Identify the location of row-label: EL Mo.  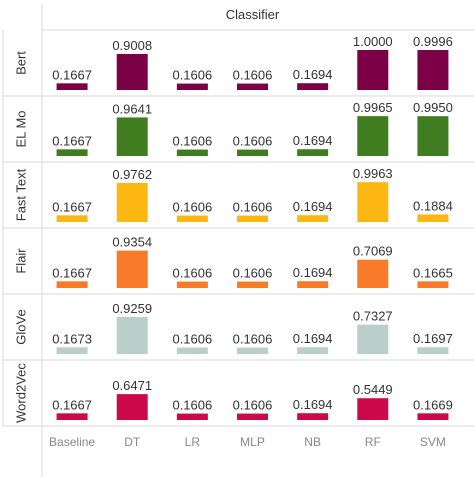
(20, 128).